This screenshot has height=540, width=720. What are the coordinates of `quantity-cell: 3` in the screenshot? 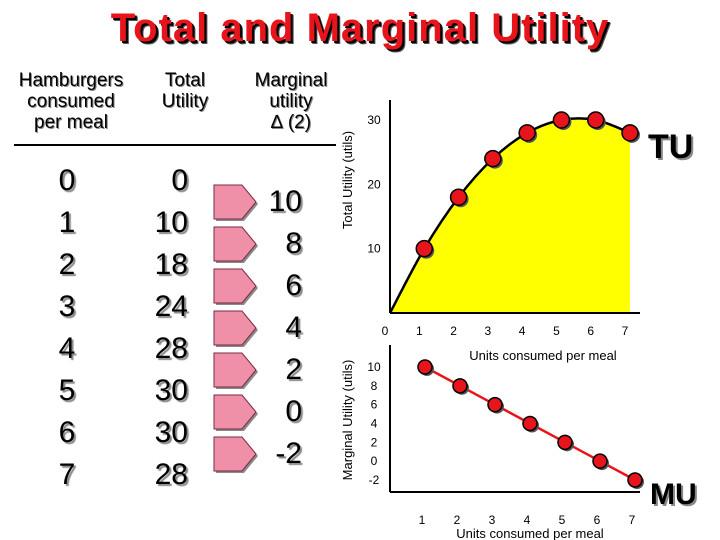 It's located at (67, 306).